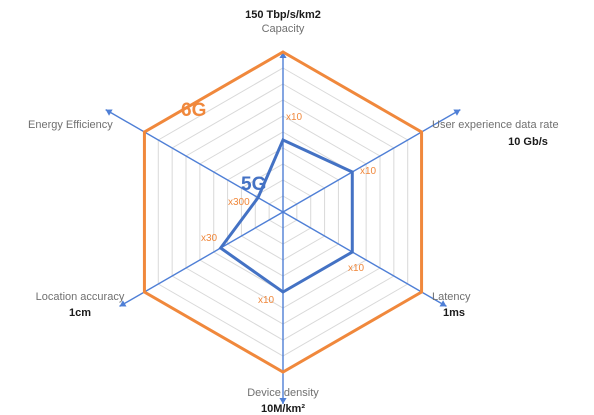 This screenshot has height=415, width=594. Describe the element at coordinates (209, 238) in the screenshot. I see `multiplier-label: x30` at that location.